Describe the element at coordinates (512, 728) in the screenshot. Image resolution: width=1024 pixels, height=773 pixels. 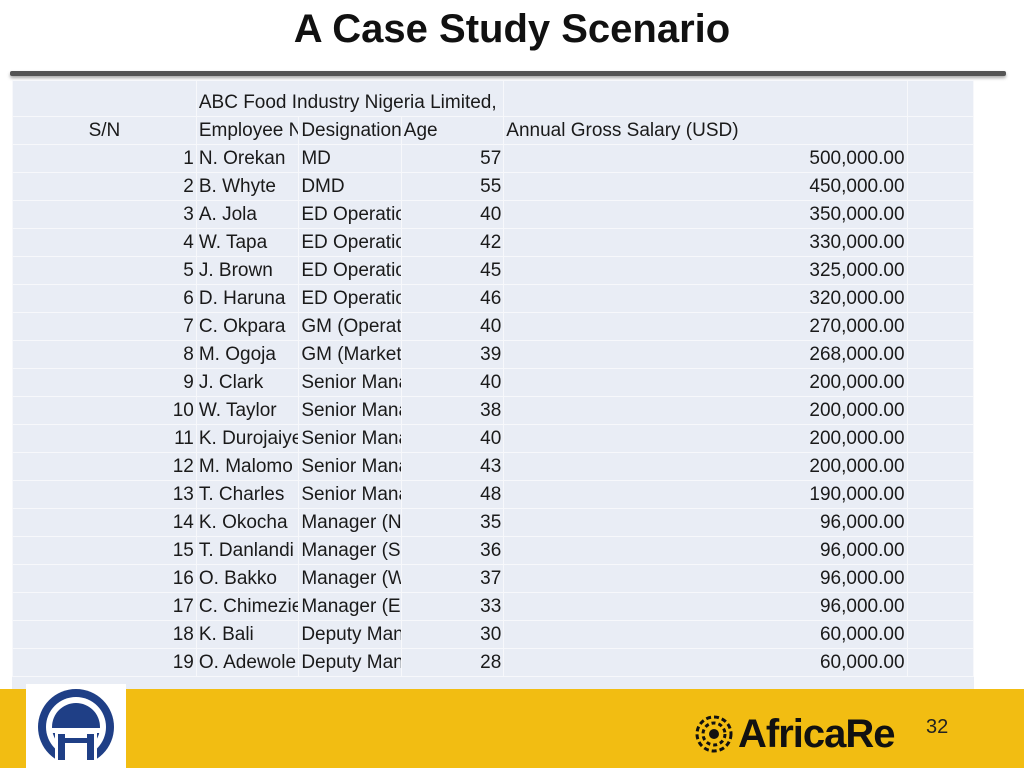
I see `footer-band` at that location.